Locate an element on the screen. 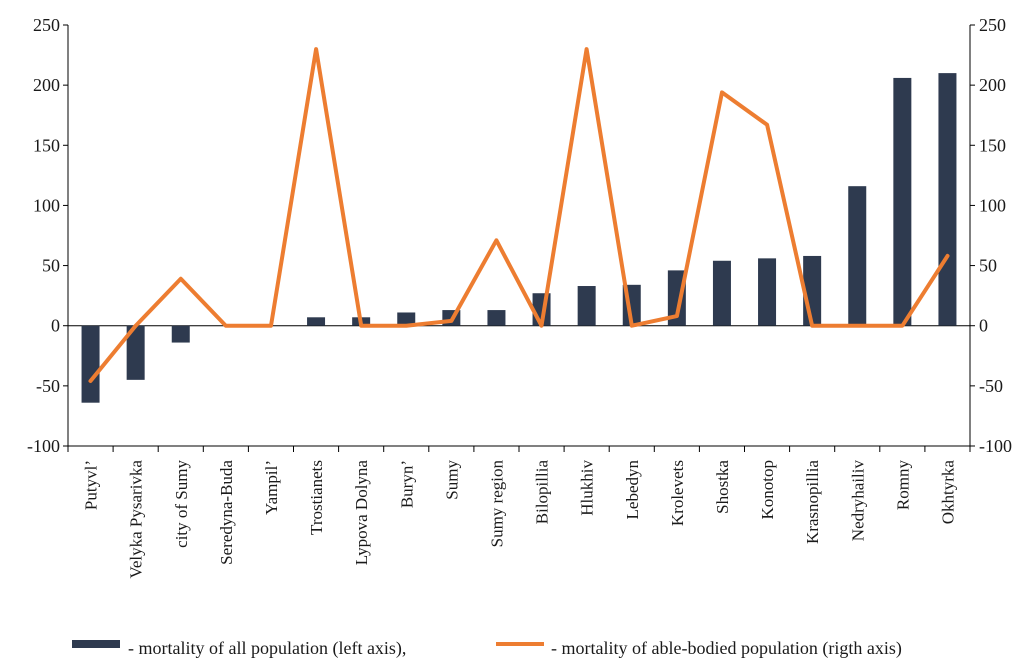  category-label: Sumy region is located at coordinates (496, 504).